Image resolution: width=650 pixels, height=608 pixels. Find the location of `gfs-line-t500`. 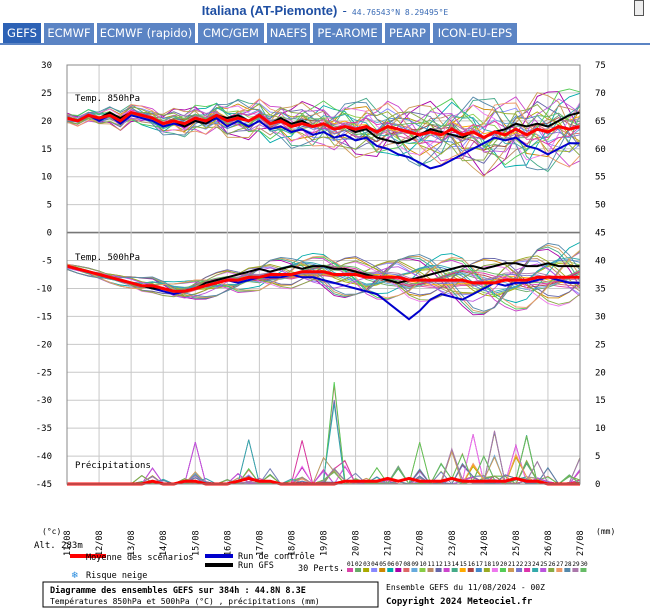

gfs-line-t500 is located at coordinates (323, 277).